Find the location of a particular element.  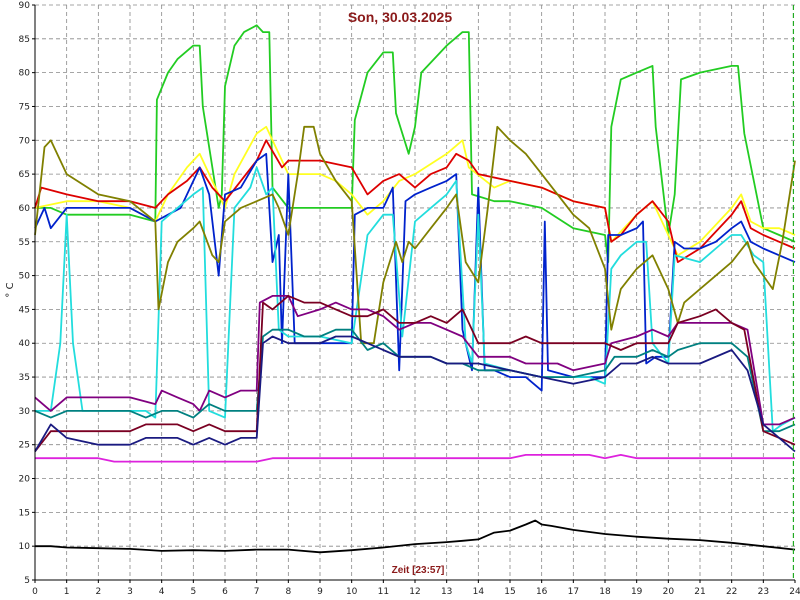

y-tick-label-45: 45 is located at coordinates (24, 310).